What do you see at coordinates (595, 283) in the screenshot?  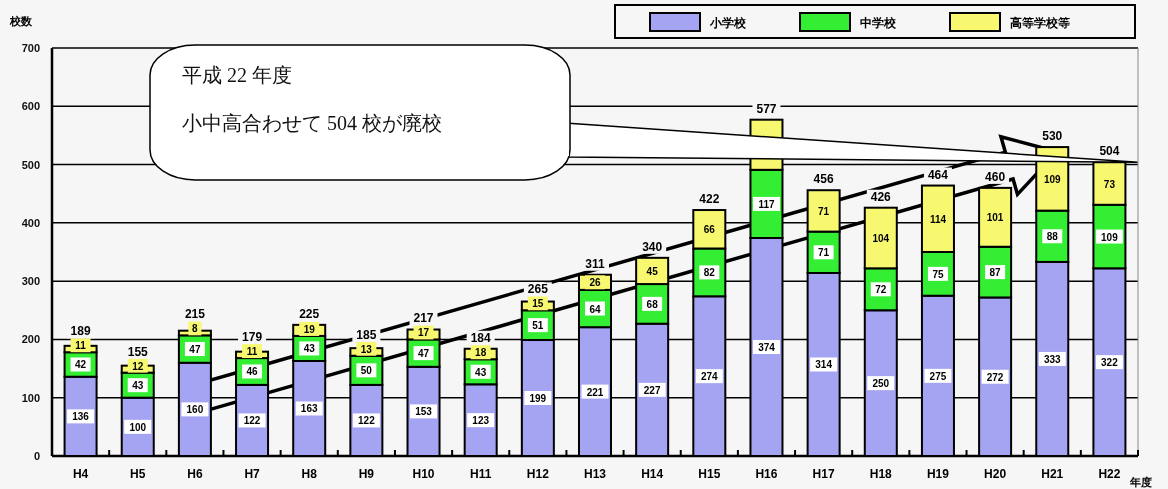 I see `data-label: 26` at bounding box center [595, 283].